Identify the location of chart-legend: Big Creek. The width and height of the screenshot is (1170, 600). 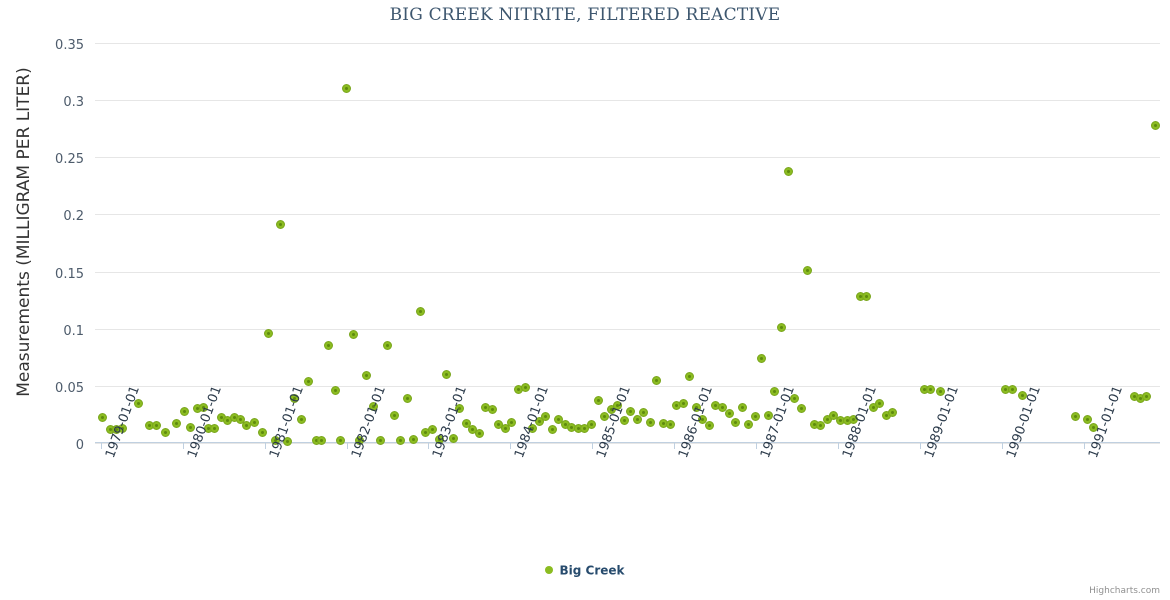
(585, 570).